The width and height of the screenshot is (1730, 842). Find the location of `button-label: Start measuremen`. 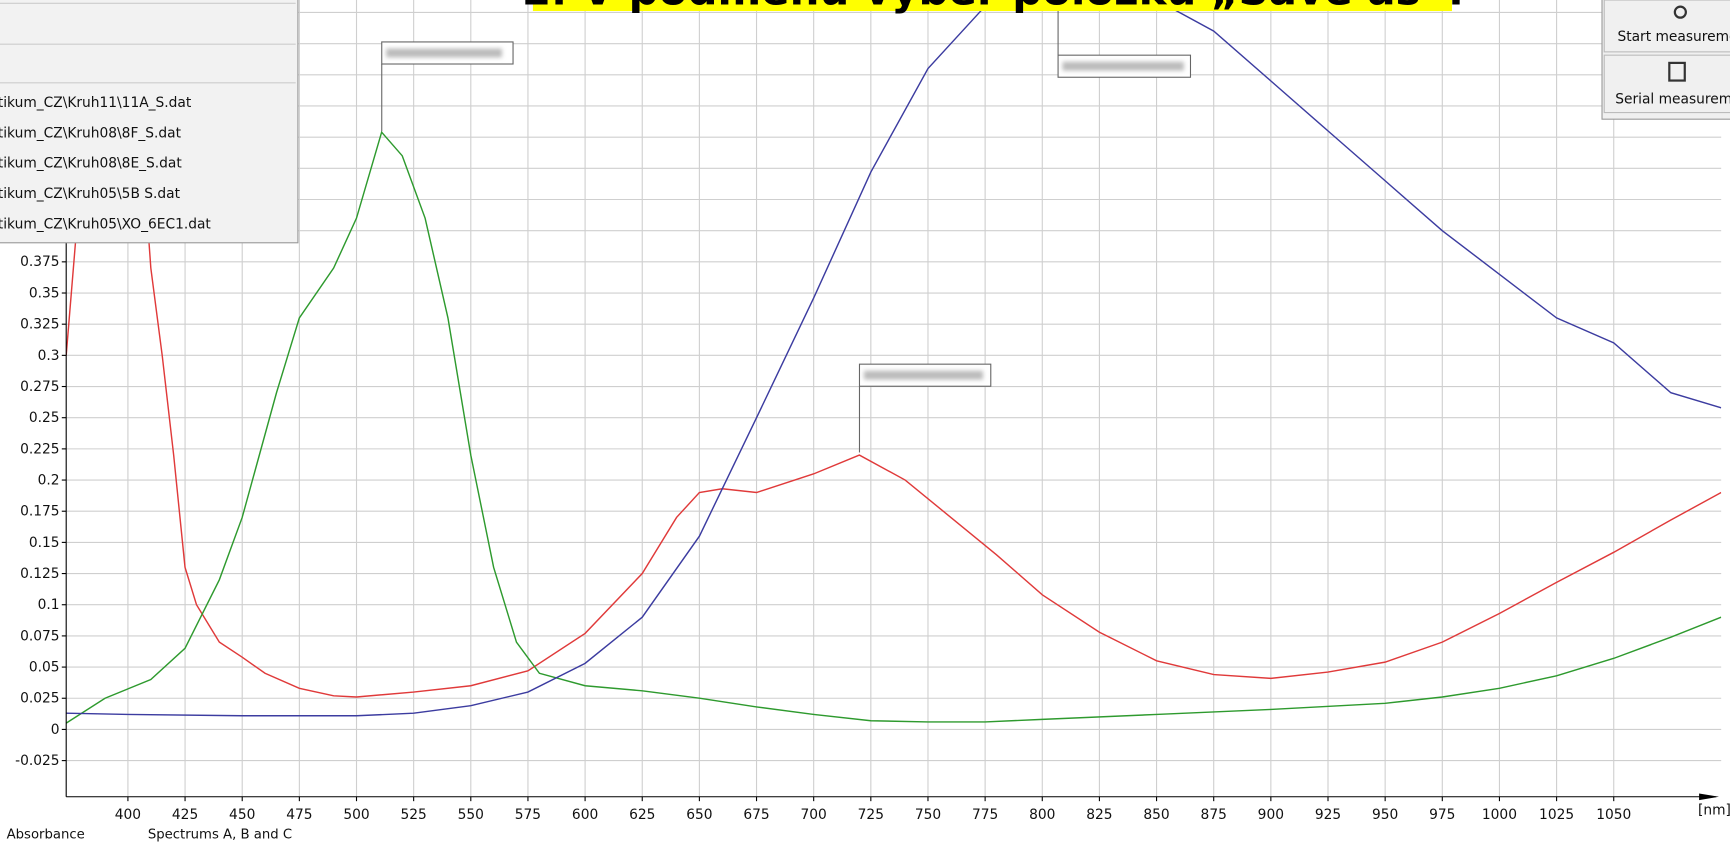

button-label: Start measuremen is located at coordinates (1673, 37).